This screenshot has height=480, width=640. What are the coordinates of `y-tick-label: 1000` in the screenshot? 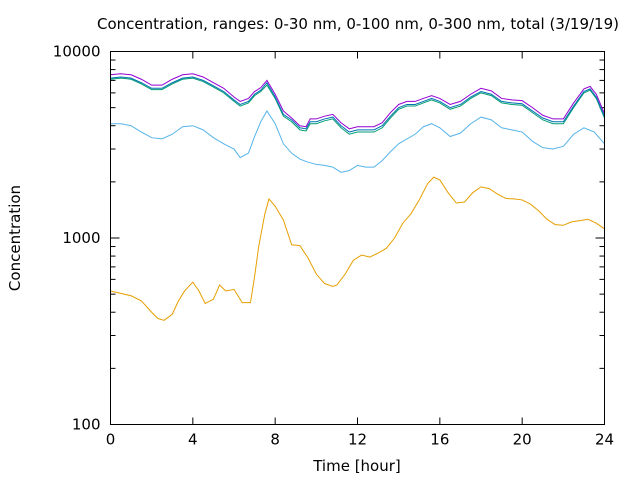 It's located at (81, 238).